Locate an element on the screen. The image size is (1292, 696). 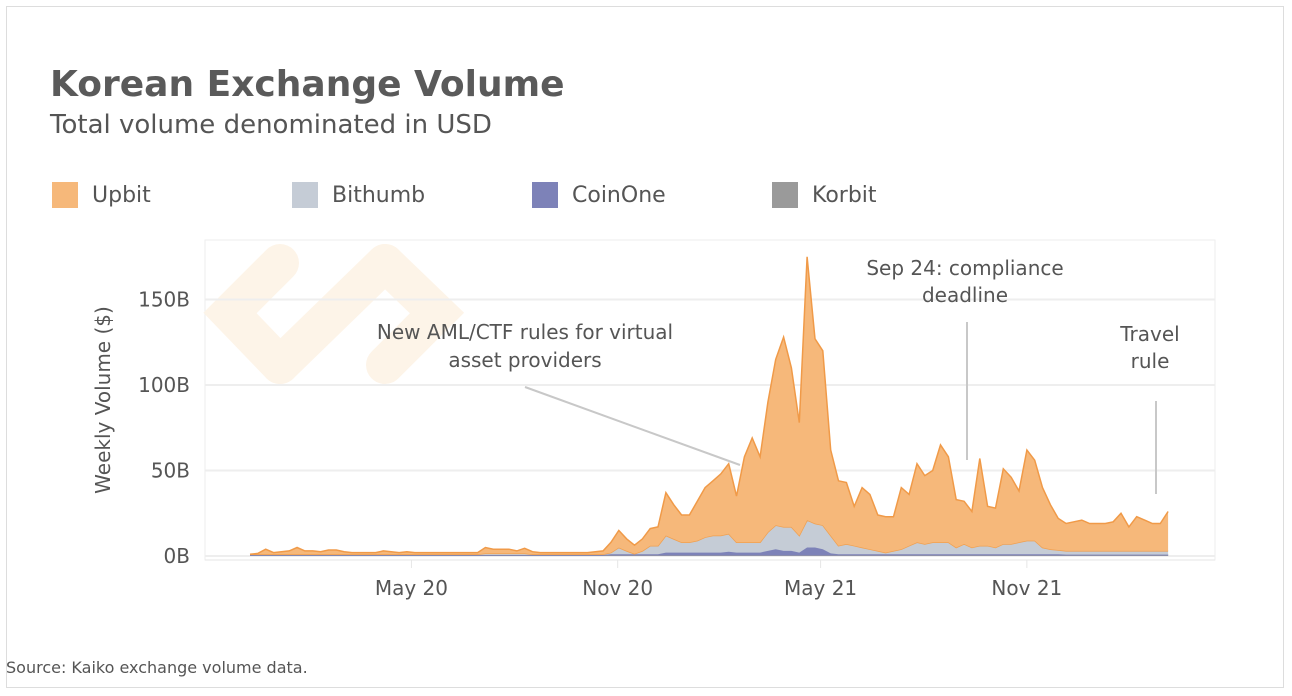
legend-label: Upbit is located at coordinates (121, 195).